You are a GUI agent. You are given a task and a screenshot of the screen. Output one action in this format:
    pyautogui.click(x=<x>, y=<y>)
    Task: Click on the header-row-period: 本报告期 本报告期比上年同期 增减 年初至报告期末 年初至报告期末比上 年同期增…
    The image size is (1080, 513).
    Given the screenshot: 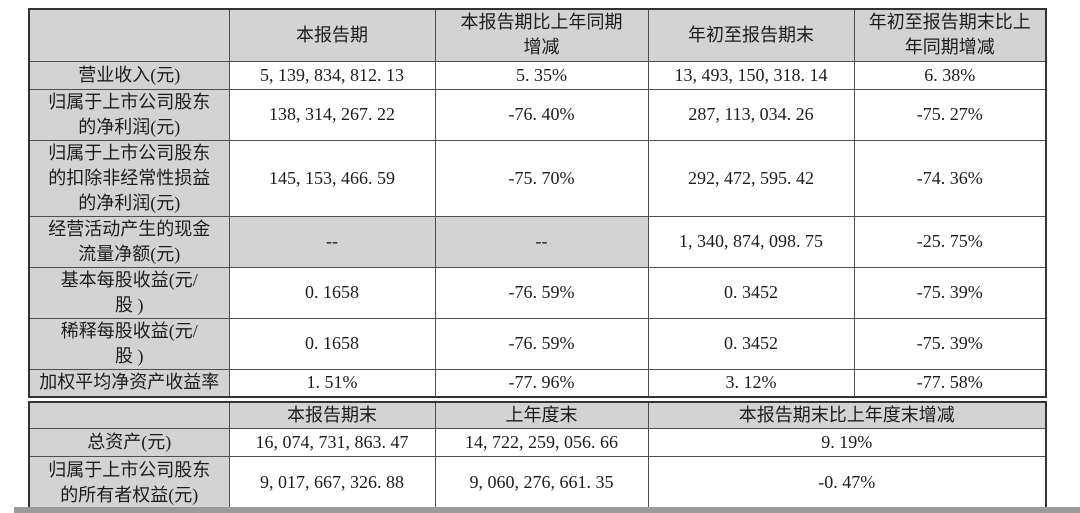 What is the action you would take?
    pyautogui.click(x=537, y=35)
    